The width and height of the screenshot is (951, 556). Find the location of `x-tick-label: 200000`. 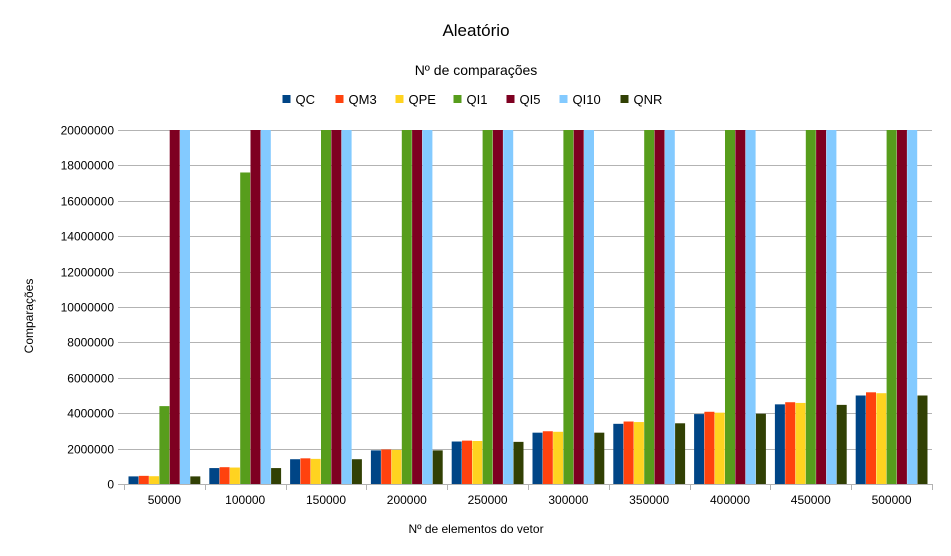

x-tick-label: 200000 is located at coordinates (407, 500).